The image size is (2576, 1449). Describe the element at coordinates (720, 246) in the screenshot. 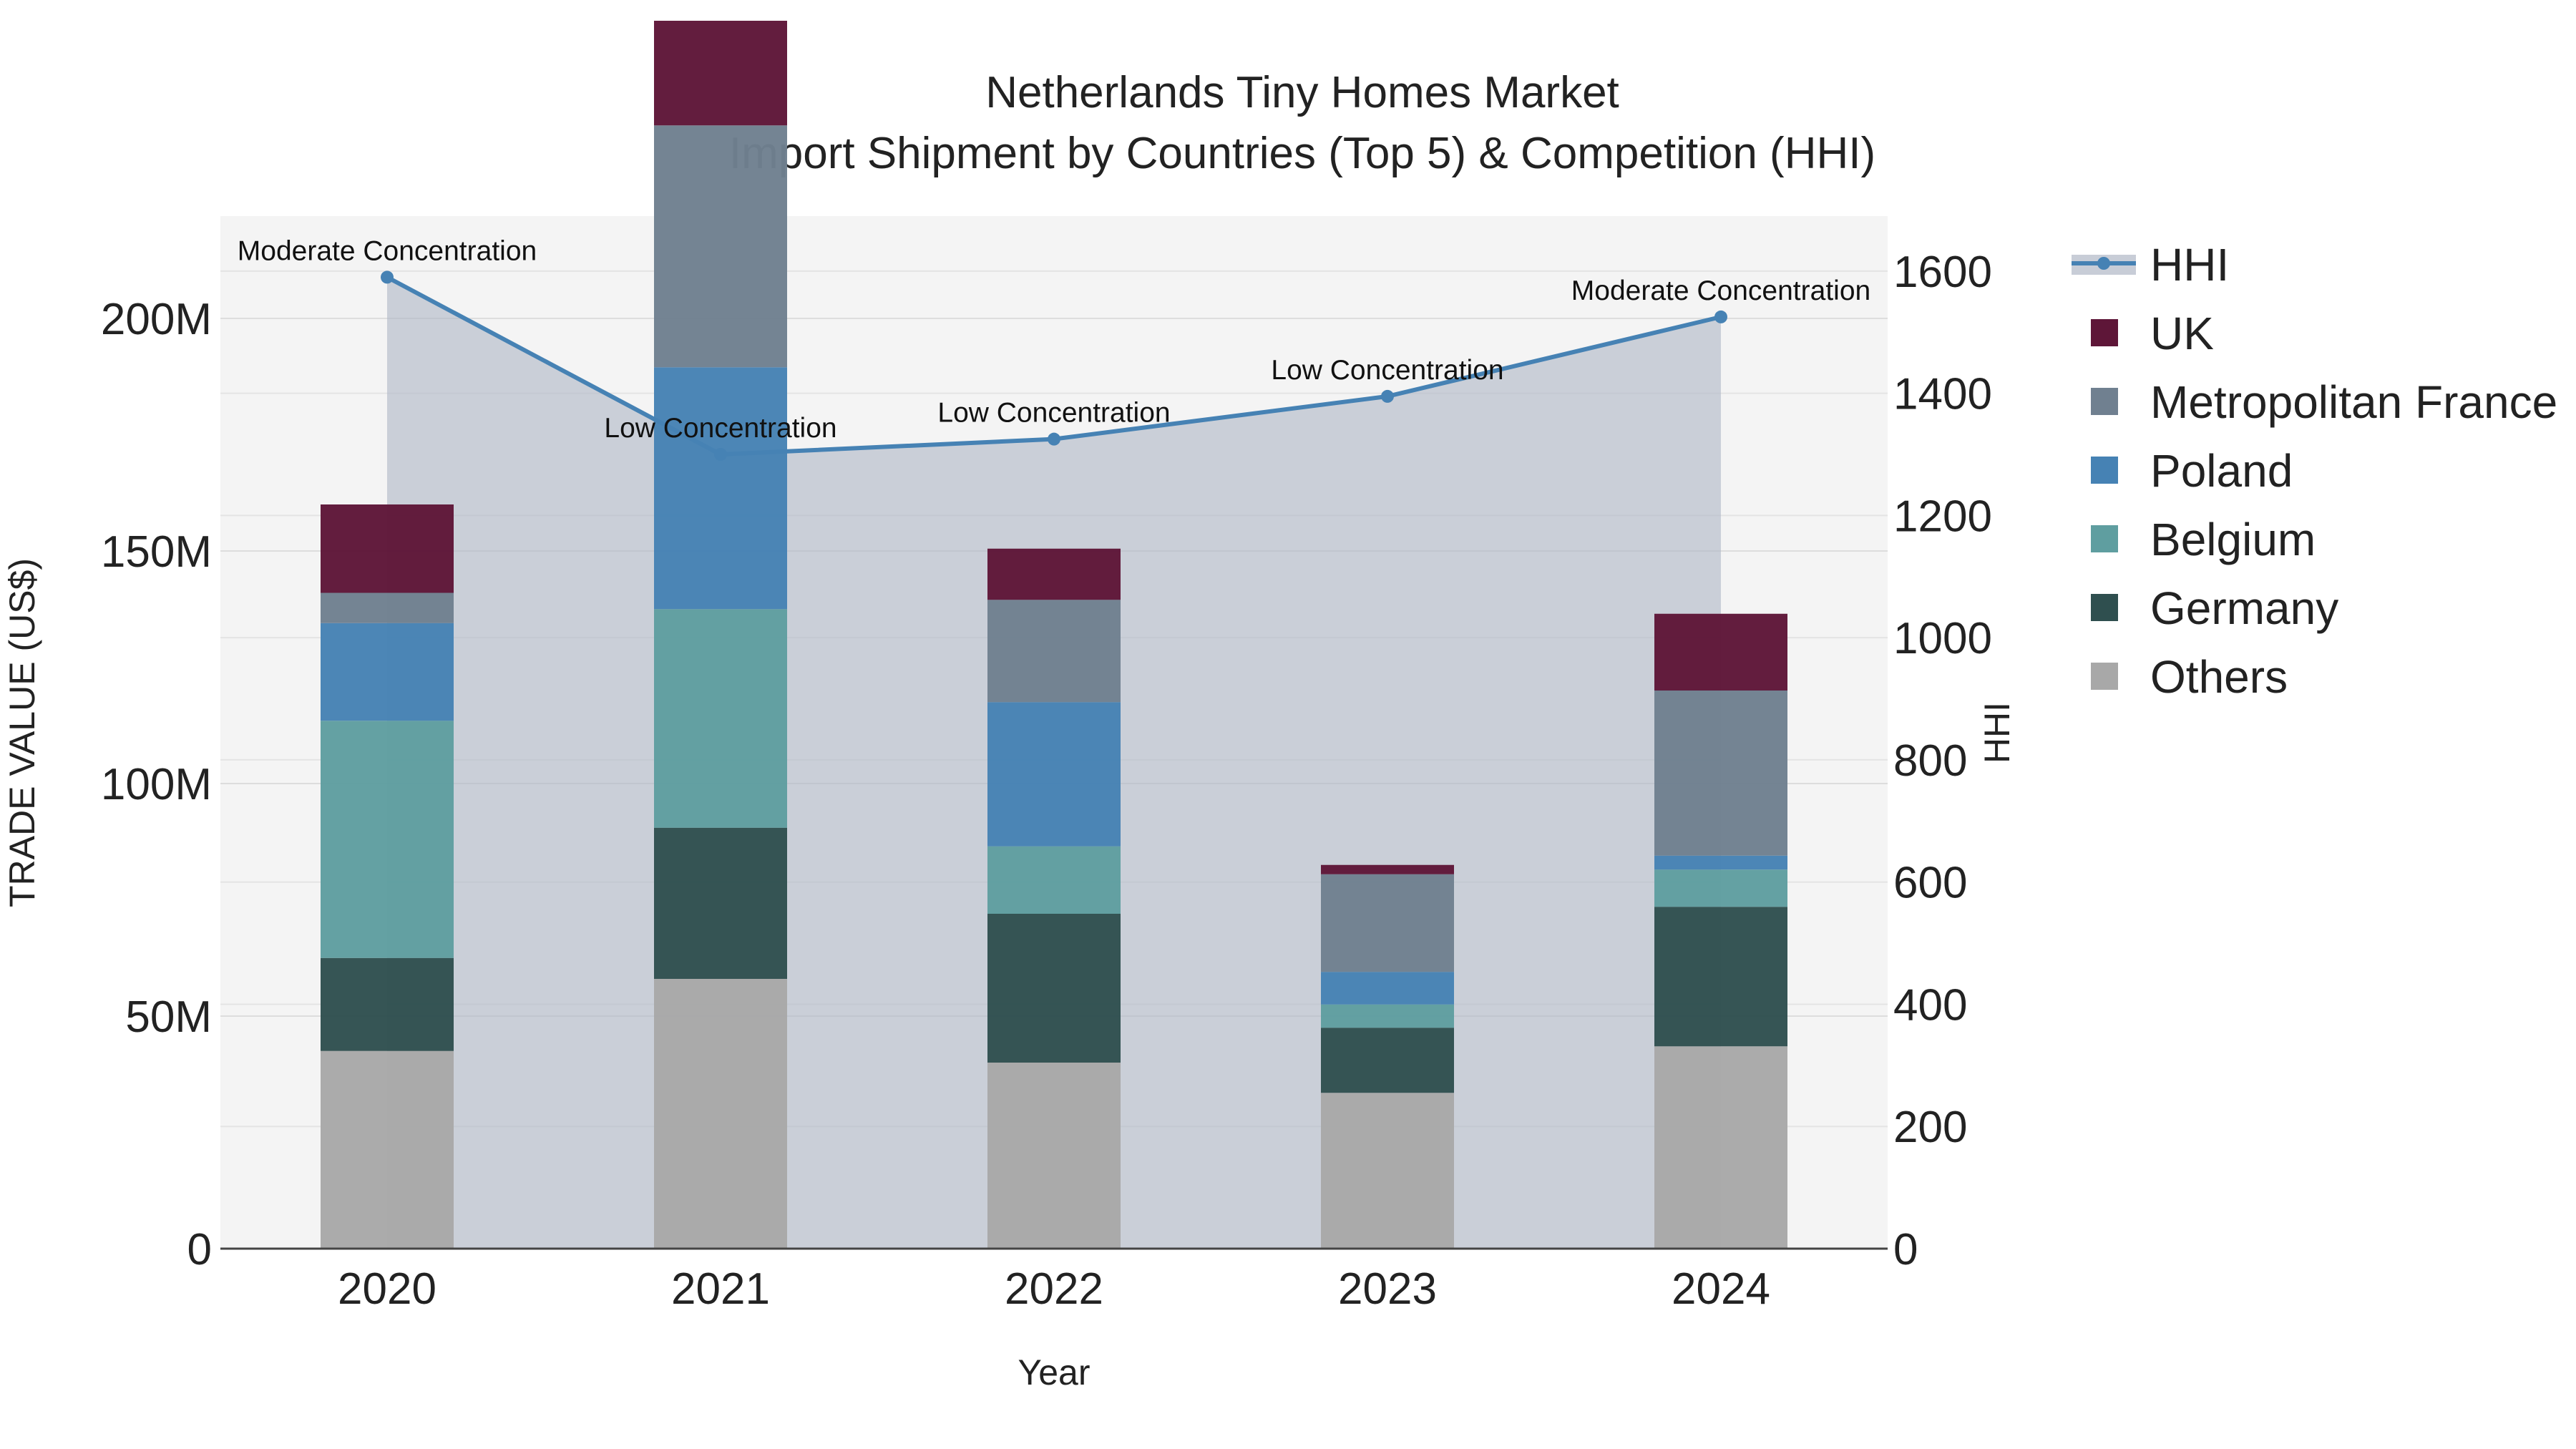

I see `bar-metropolitan-france-2021` at that location.